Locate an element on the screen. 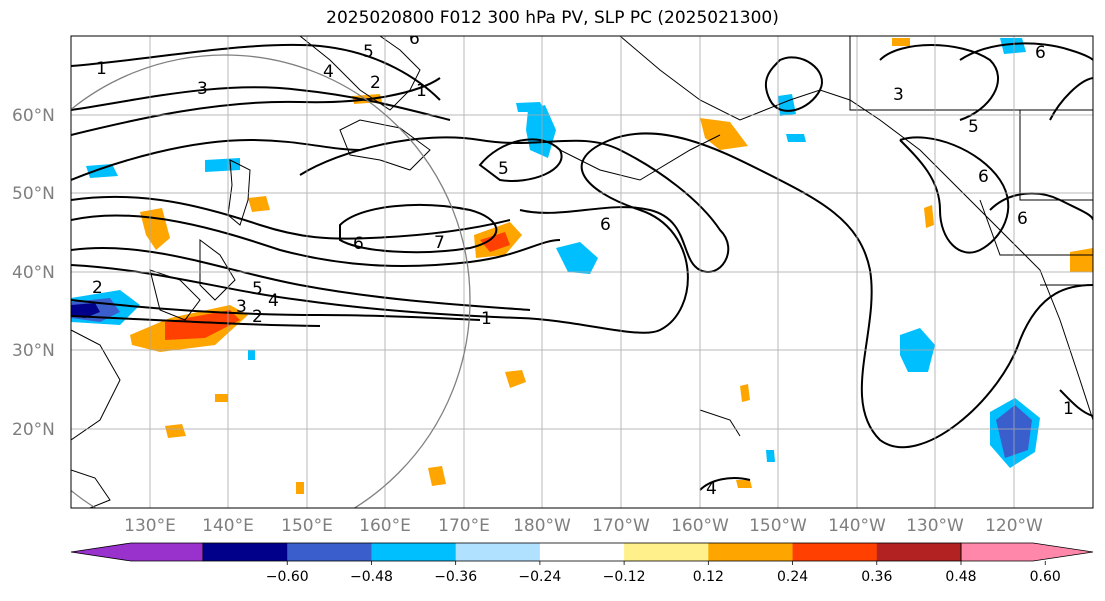  lon-label: 130°W is located at coordinates (935, 526).